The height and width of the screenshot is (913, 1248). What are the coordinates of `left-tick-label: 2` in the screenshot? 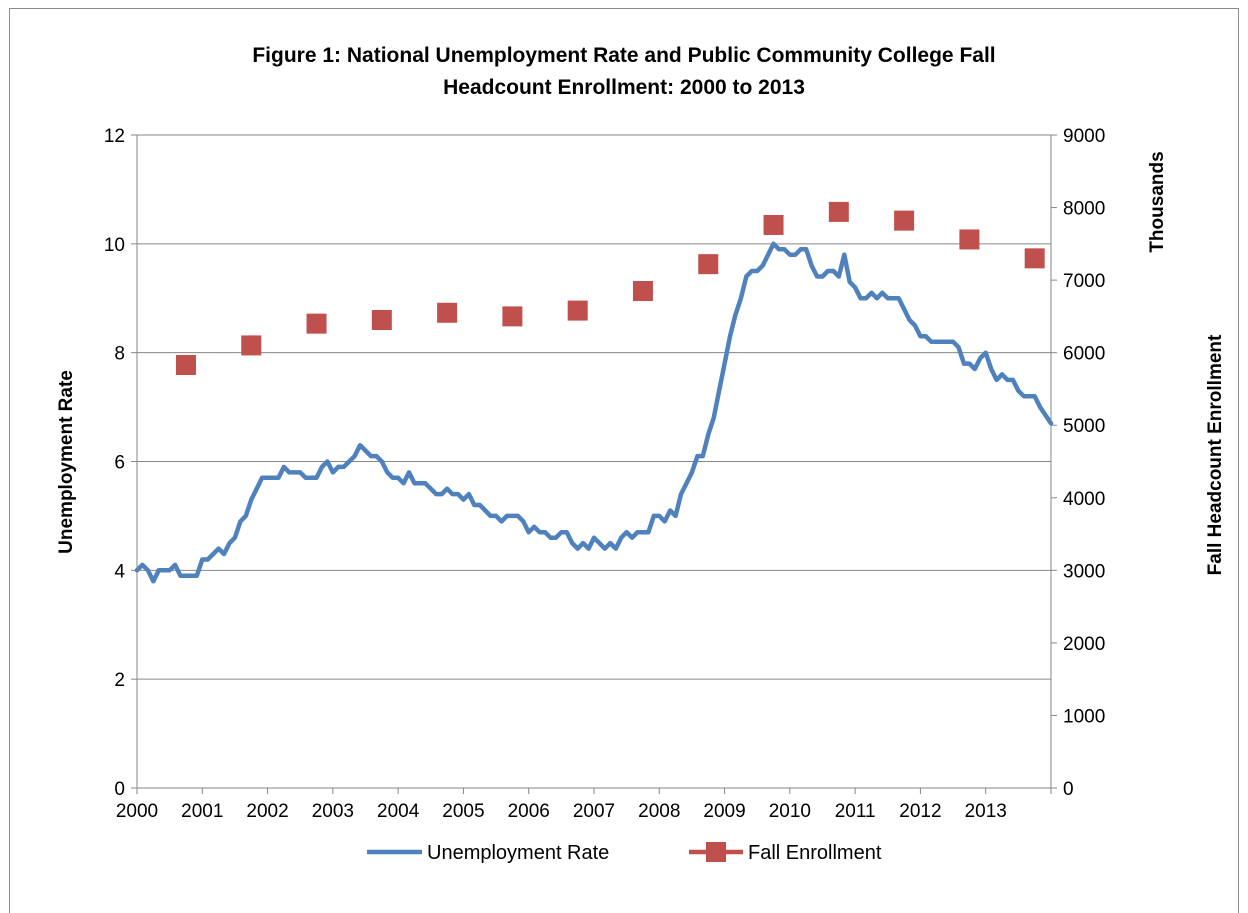 It's located at (119, 680).